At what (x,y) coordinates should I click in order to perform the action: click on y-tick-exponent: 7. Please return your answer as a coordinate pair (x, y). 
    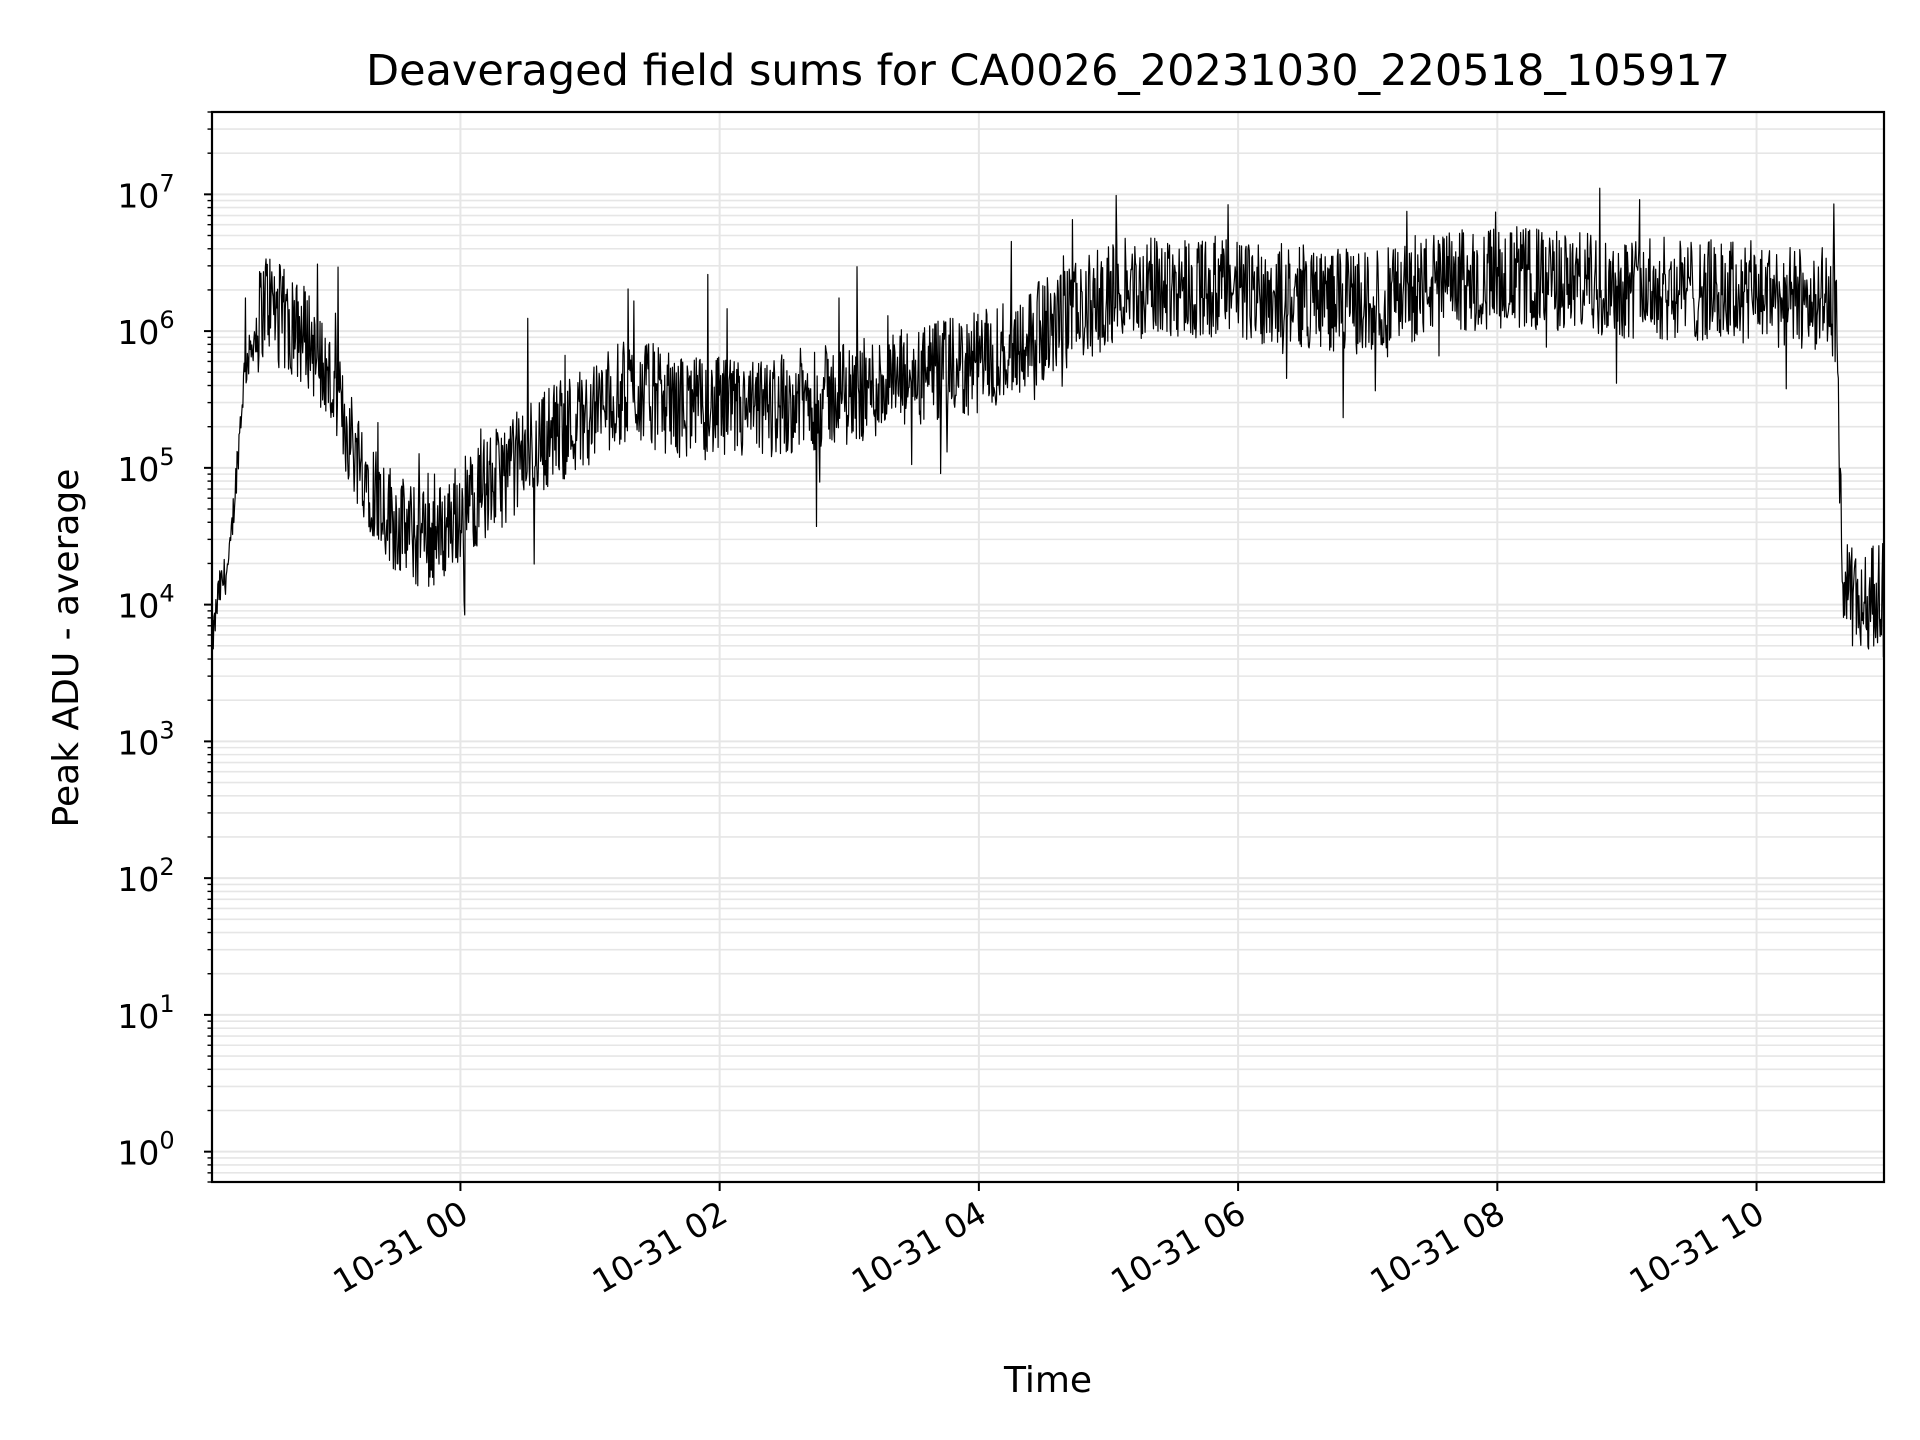
    Looking at the image, I should click on (166, 183).